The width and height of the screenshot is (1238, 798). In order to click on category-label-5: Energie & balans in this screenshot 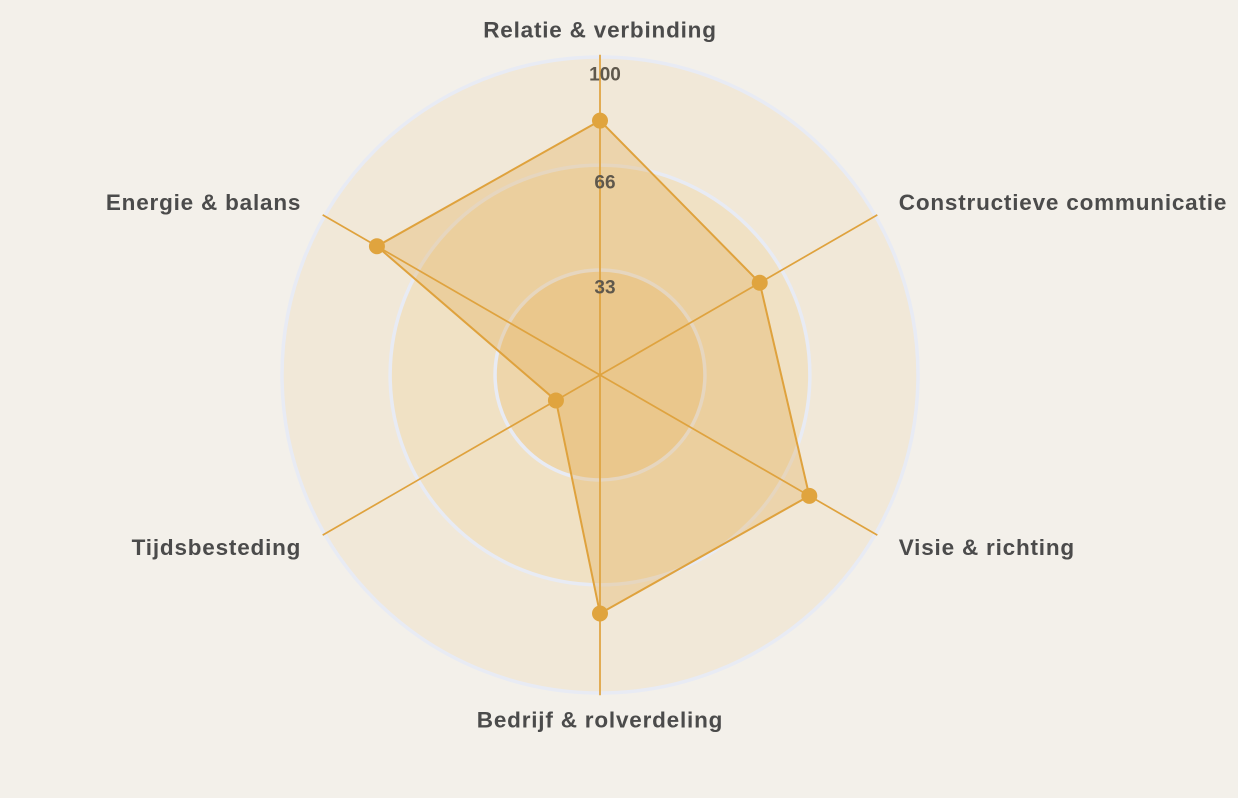, I will do `click(203, 202)`.